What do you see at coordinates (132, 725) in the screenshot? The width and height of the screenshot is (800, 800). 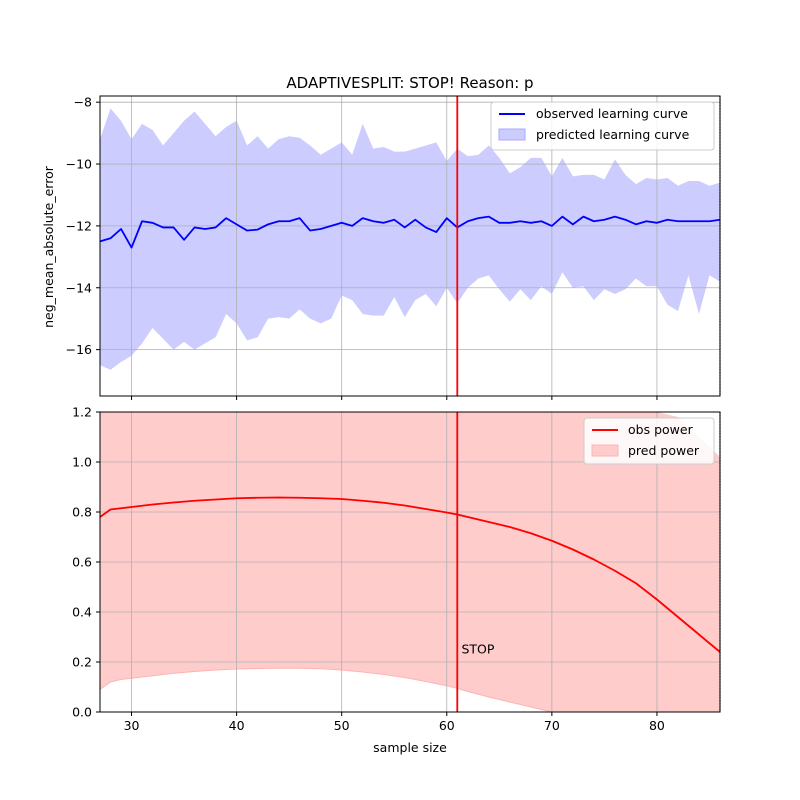 I see `bottom-x-tick-label-30: 30` at bounding box center [132, 725].